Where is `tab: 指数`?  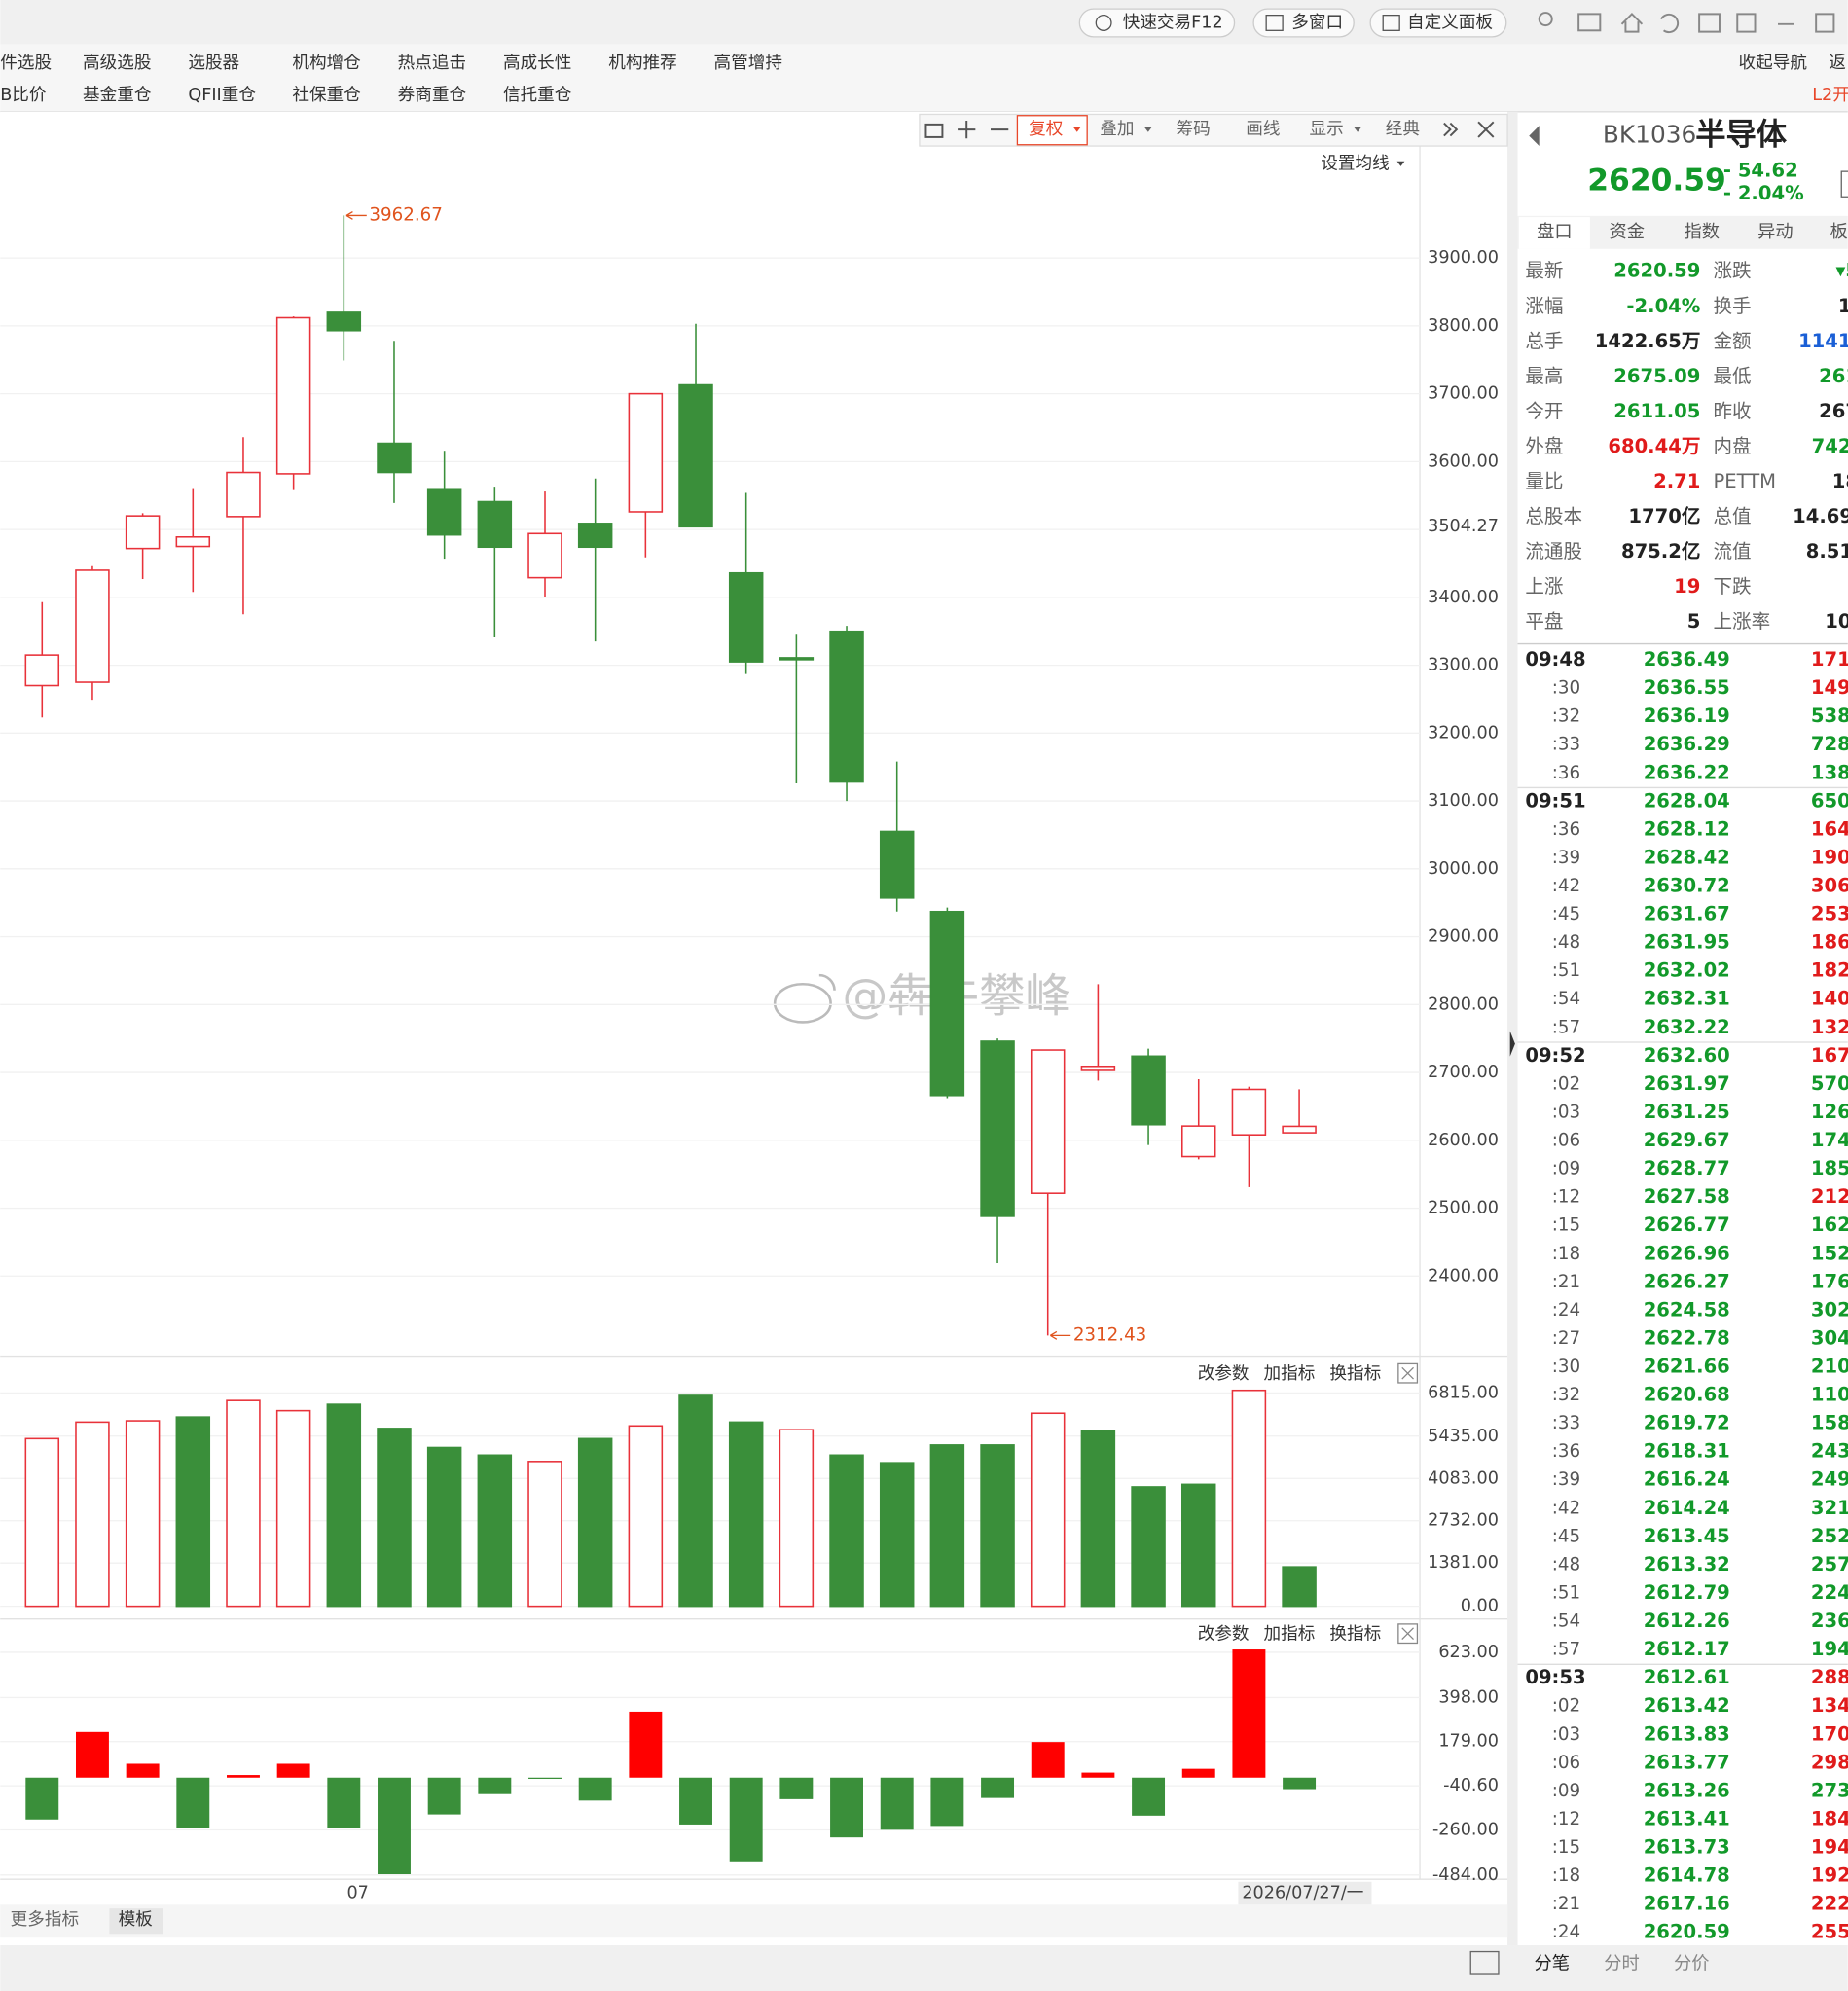 tab: 指数 is located at coordinates (1702, 232).